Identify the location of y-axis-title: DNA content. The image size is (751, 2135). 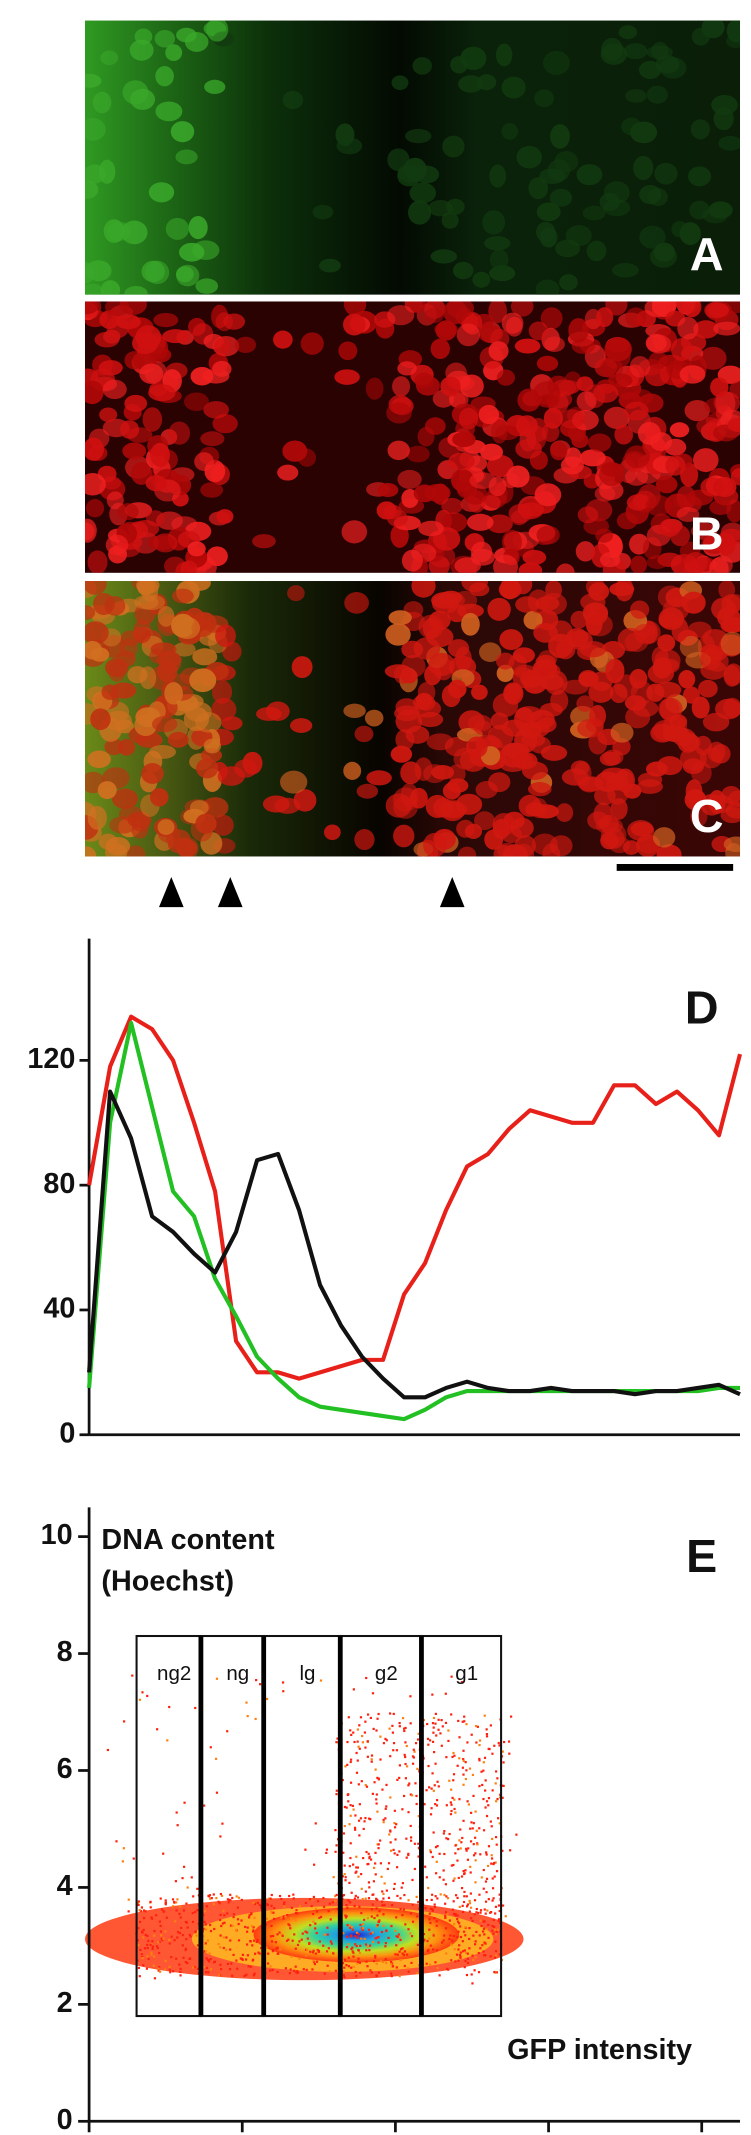
(188, 1540).